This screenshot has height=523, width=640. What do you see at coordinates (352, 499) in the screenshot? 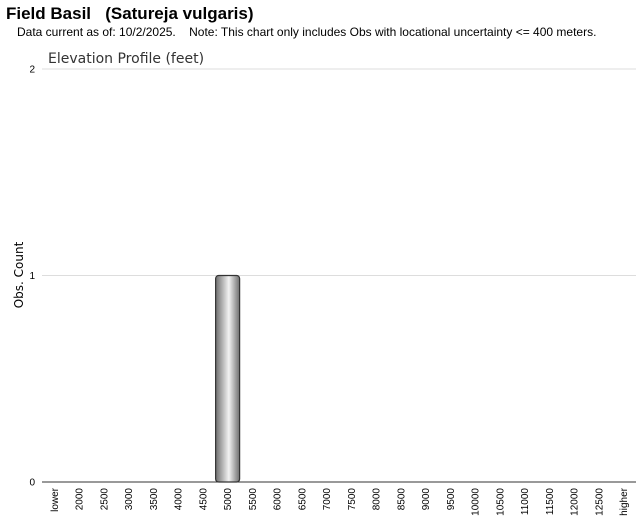
I see `x-tick-label: 7500` at bounding box center [352, 499].